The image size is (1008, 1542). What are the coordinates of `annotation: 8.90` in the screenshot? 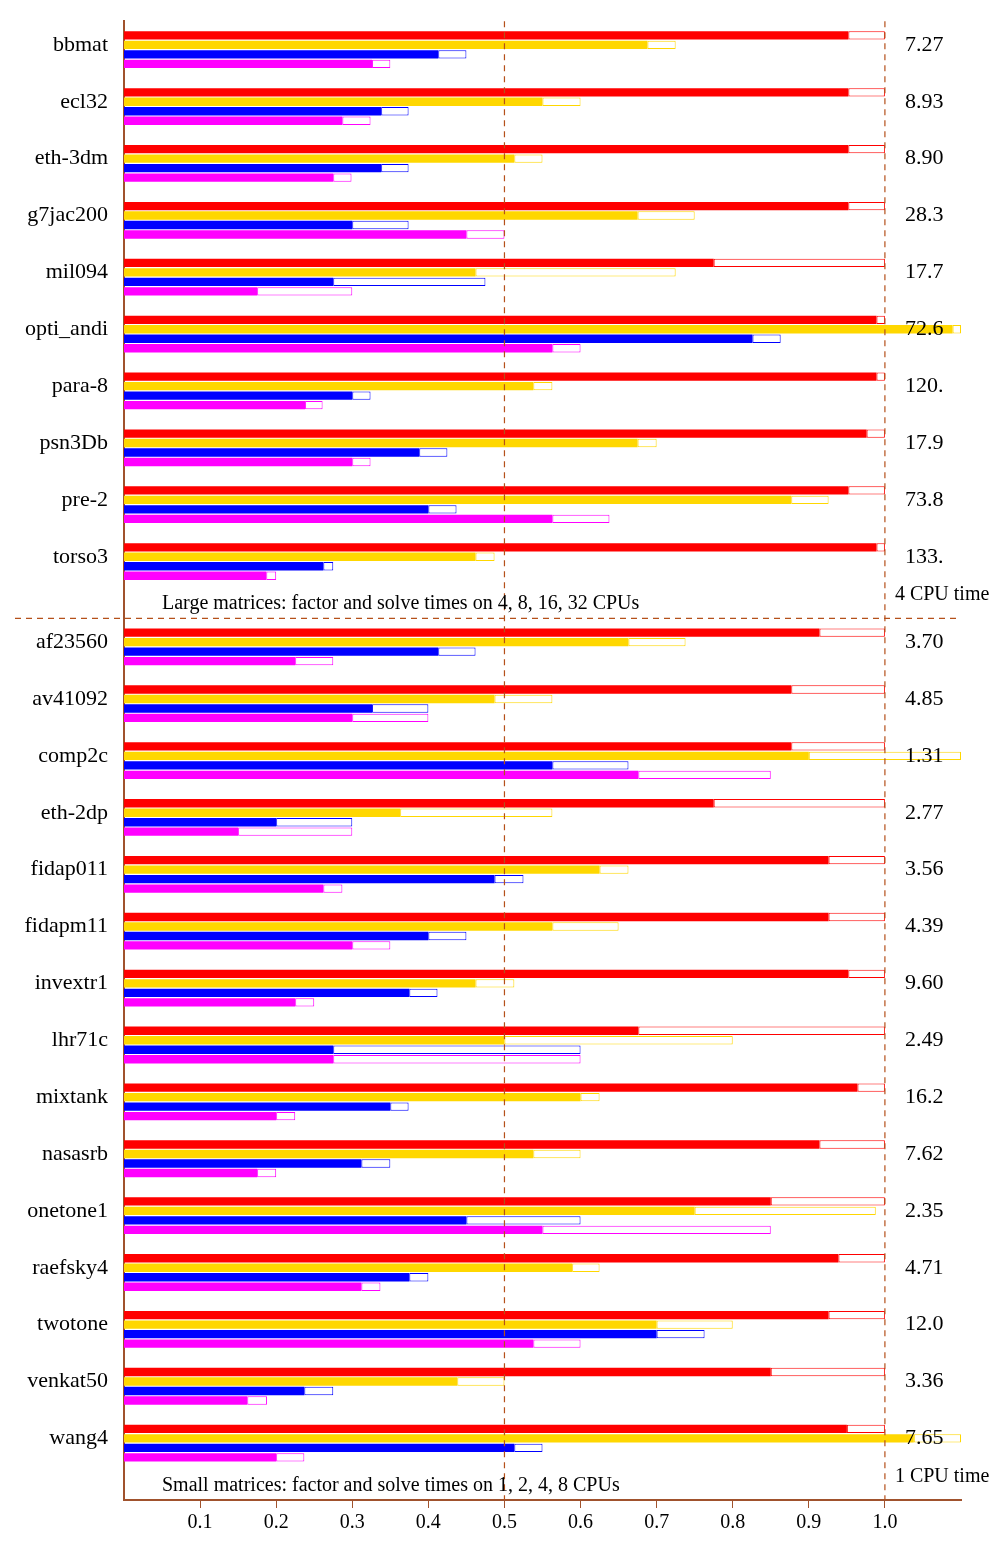 It's located at (924, 157).